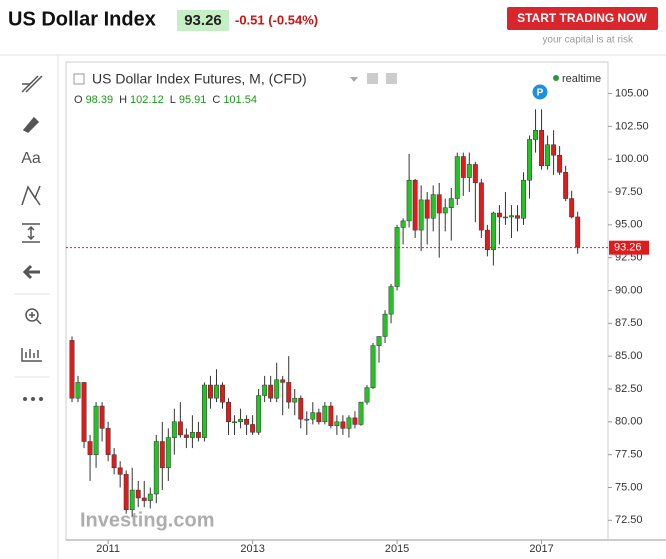 This screenshot has height=559, width=666. What do you see at coordinates (541, 549) in the screenshot?
I see `x-tick-label: 2017` at bounding box center [541, 549].